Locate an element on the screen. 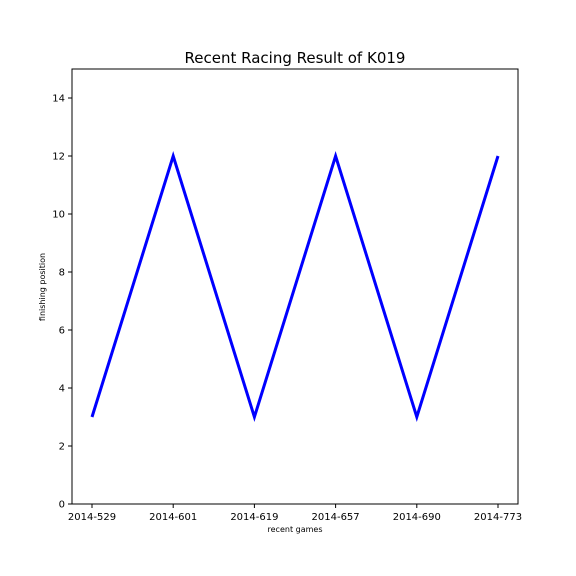 The height and width of the screenshot is (576, 576). x-tick-label: 2014-529 is located at coordinates (92, 517).